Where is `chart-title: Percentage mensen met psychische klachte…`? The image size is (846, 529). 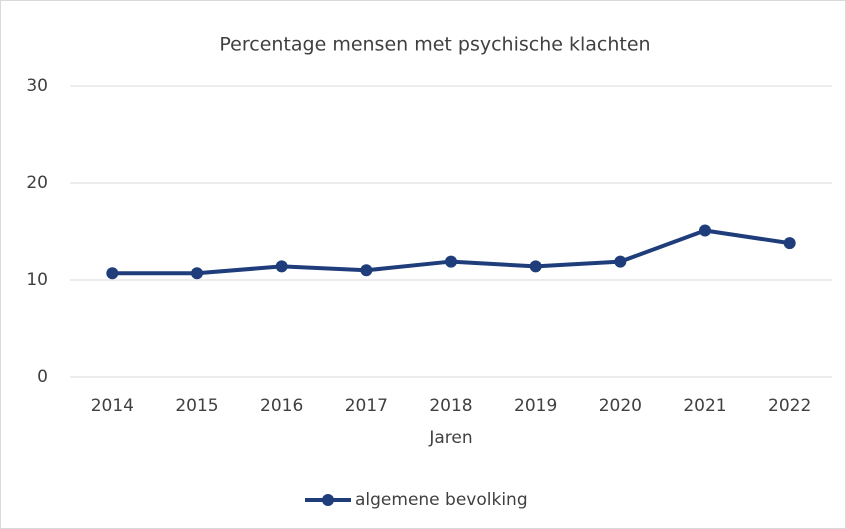
chart-title: Percentage mensen met psychische klachte… is located at coordinates (434, 45).